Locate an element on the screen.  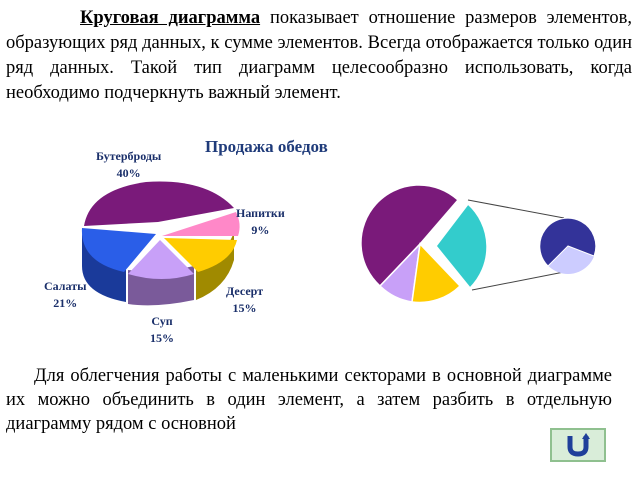
label-salads: Салаты 21% is located at coordinates (65, 295).